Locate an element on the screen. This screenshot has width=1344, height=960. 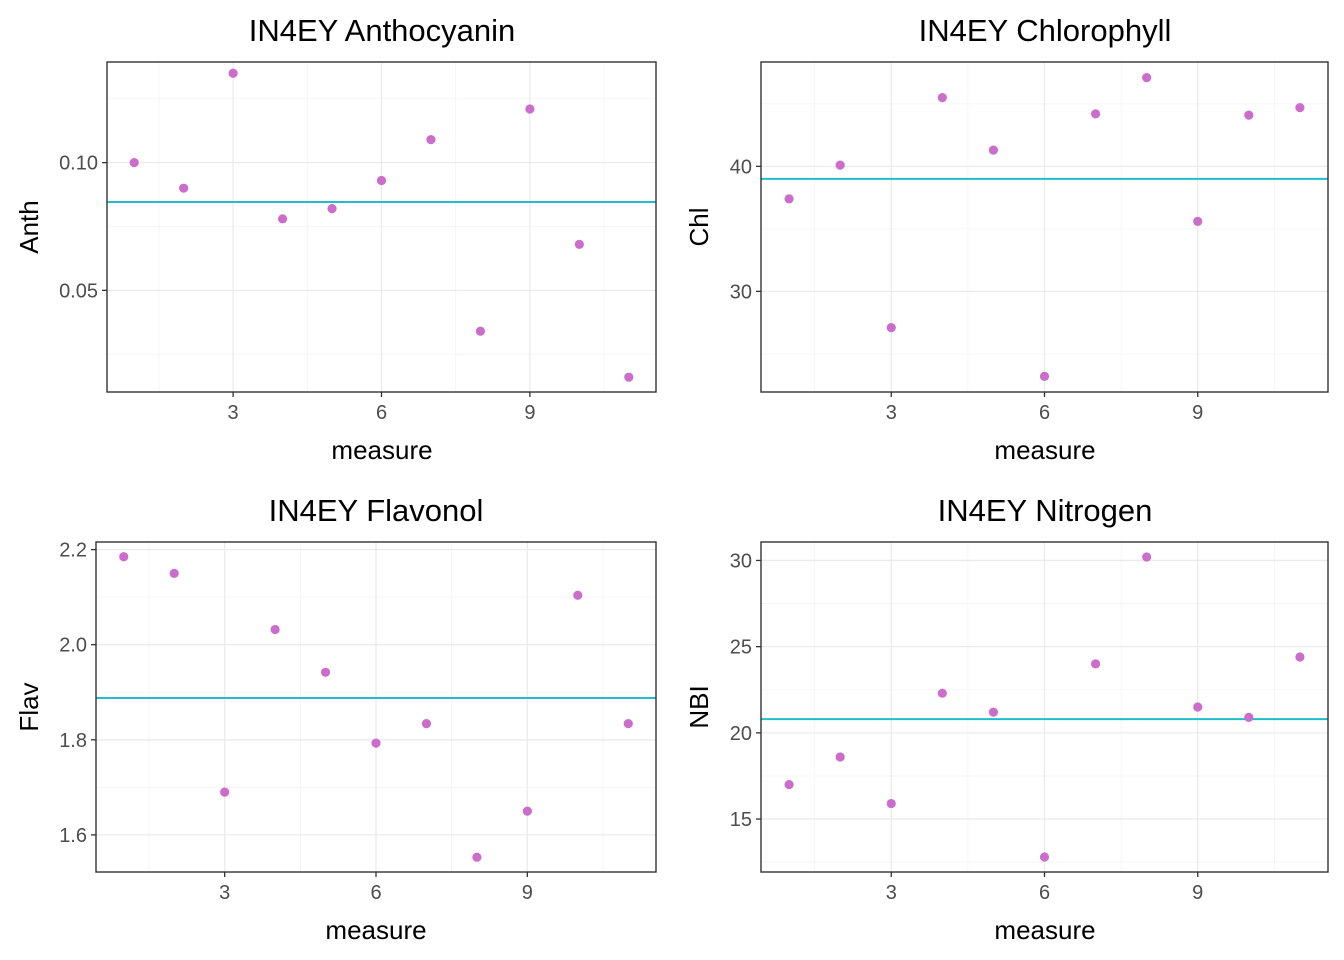
y-axis-label: NBI is located at coordinates (699, 706).